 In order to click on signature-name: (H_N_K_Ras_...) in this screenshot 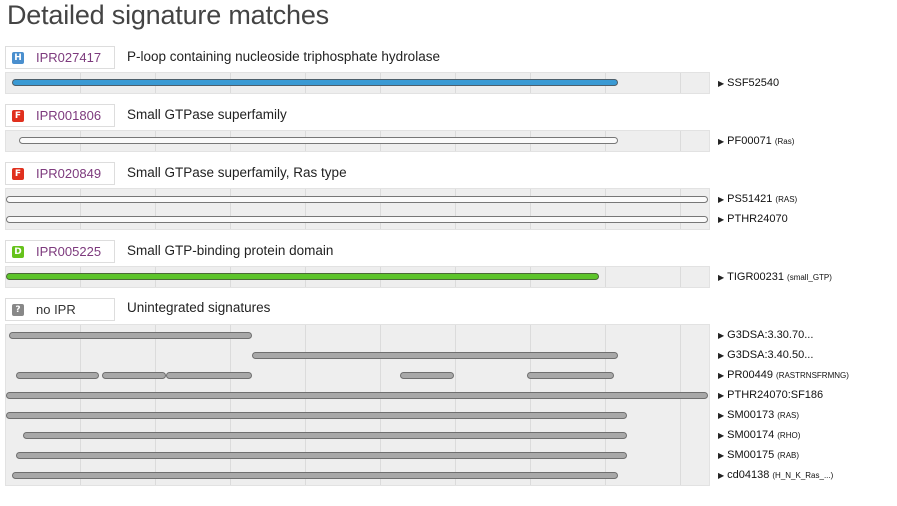, I will do `click(803, 475)`.